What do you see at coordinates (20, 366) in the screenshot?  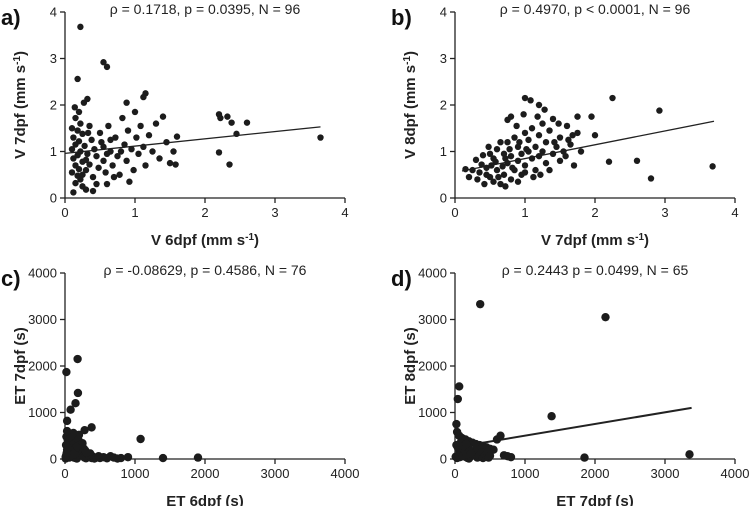 I see `y-axis-label: ET 7dpf (s)` at bounding box center [20, 366].